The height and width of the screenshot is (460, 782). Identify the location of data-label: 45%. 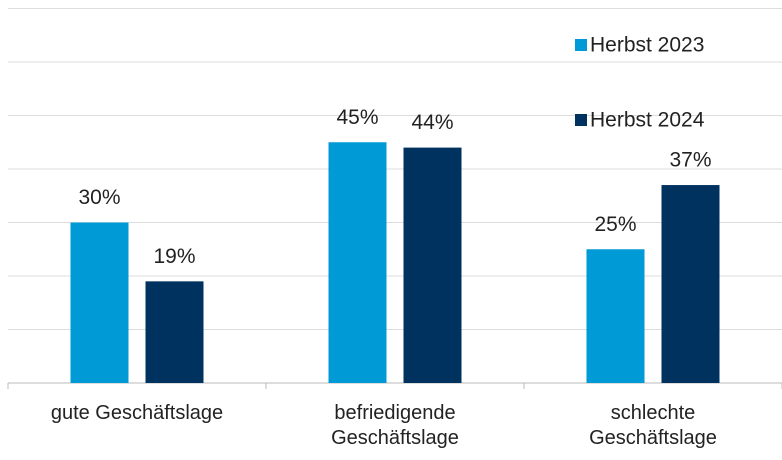
(357, 117).